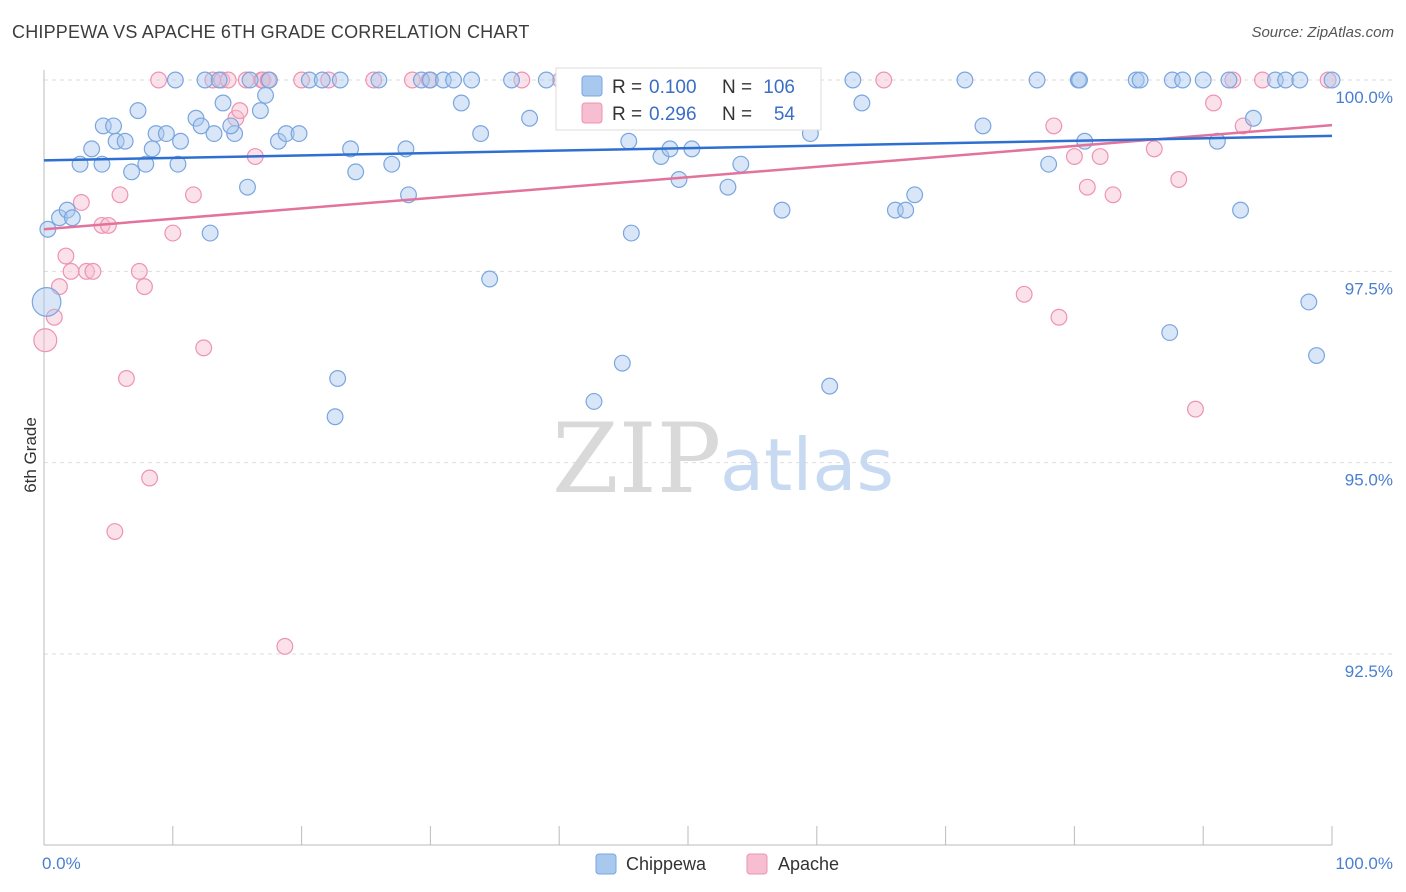 Image resolution: width=1406 pixels, height=892 pixels. What do you see at coordinates (737, 114) in the screenshot?
I see `legend-n-label-2: N =` at bounding box center [737, 114].